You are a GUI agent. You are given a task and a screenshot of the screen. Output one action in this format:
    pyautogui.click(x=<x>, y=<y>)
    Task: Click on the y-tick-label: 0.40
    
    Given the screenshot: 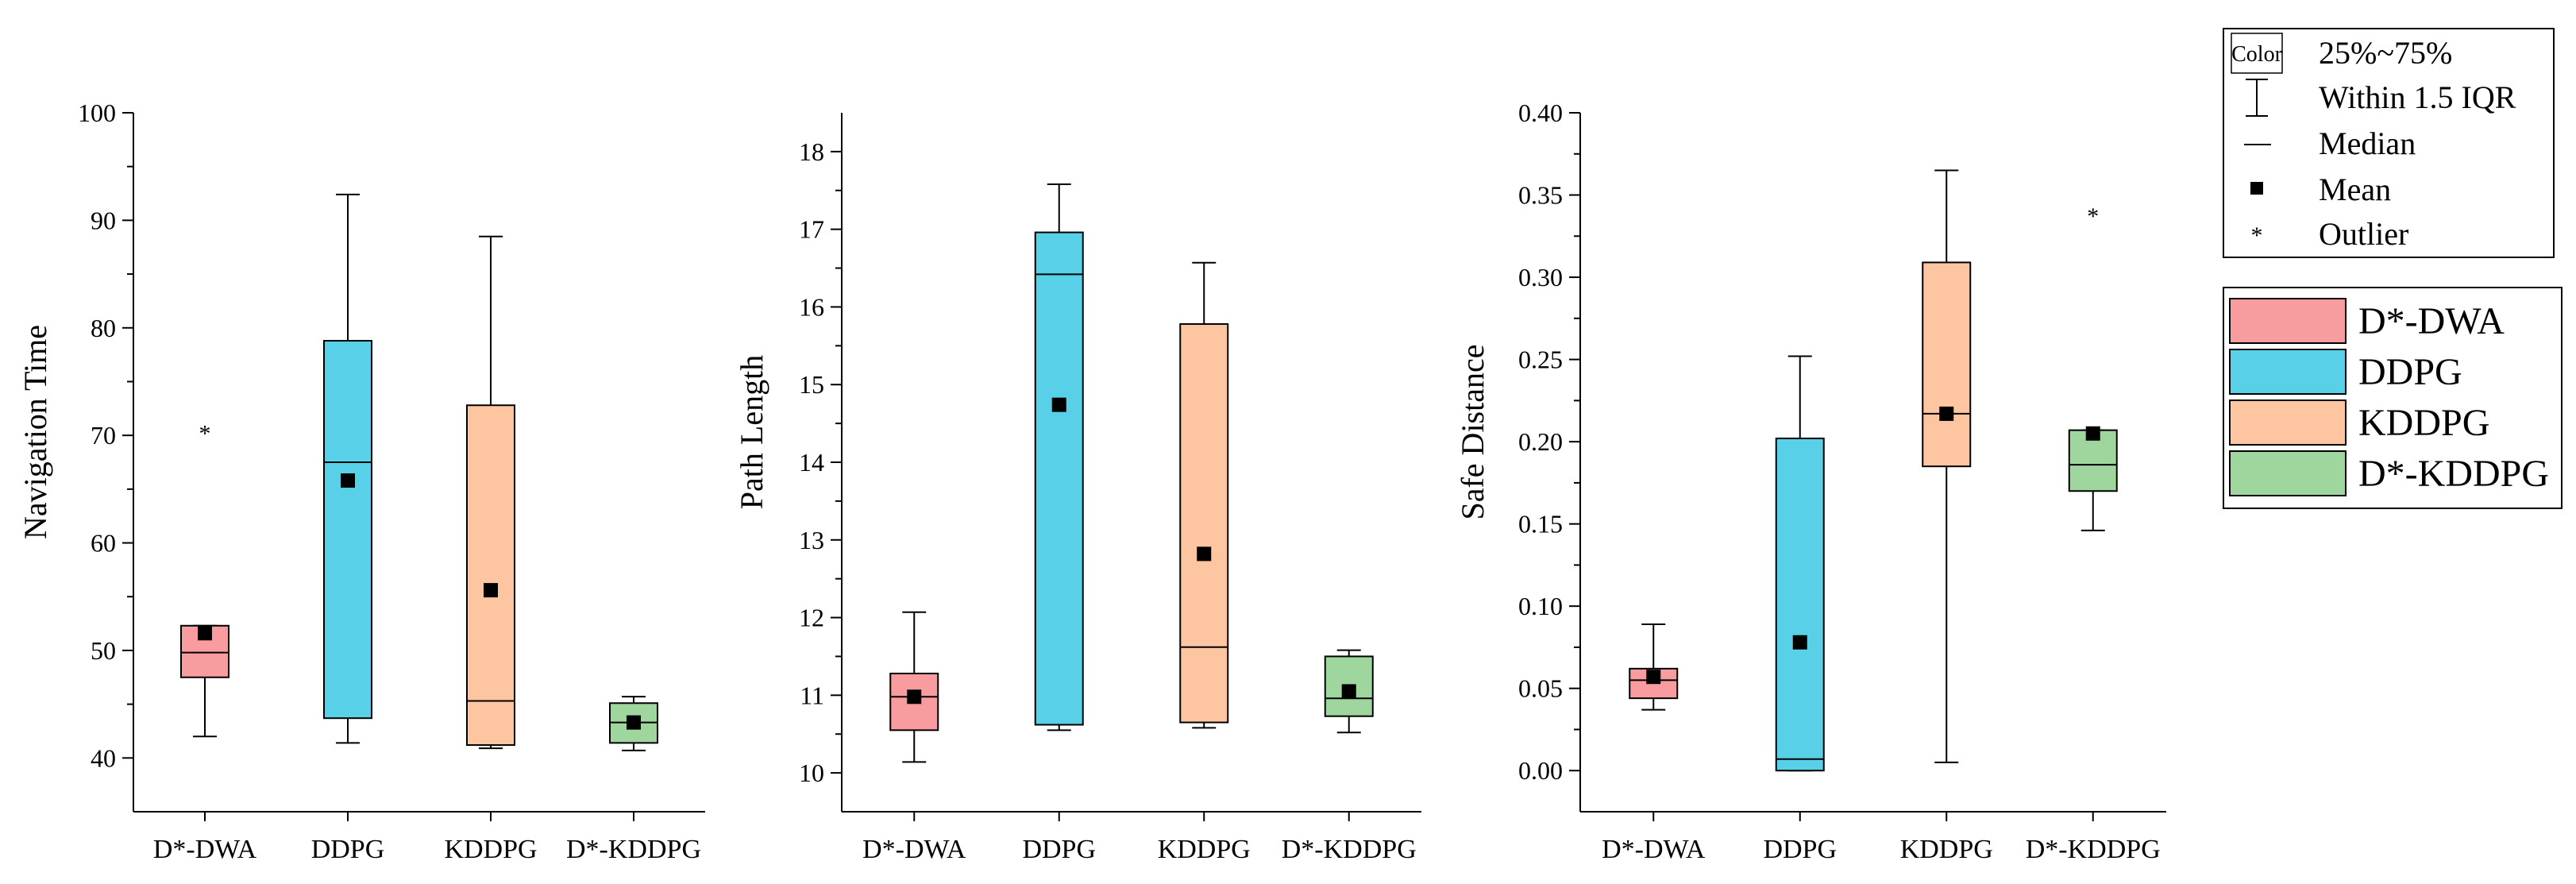 What is the action you would take?
    pyautogui.click(x=1540, y=112)
    